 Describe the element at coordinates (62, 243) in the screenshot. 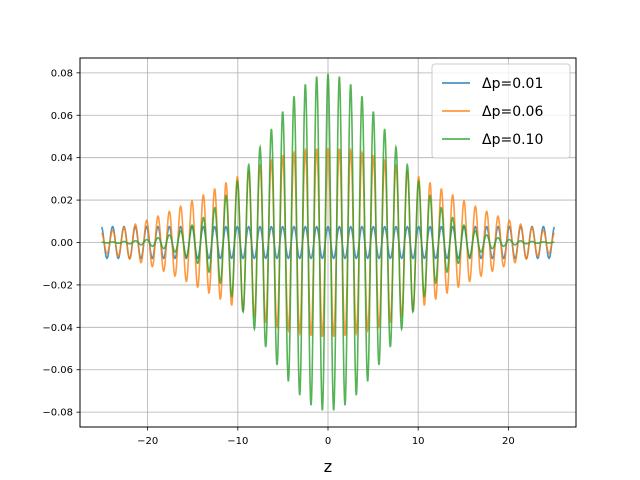

I see `y-tick-label: 0.00` at that location.